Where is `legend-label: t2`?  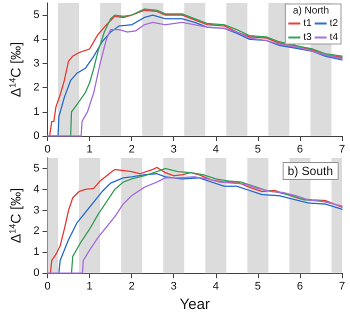 legend-label: t2 is located at coordinates (334, 23).